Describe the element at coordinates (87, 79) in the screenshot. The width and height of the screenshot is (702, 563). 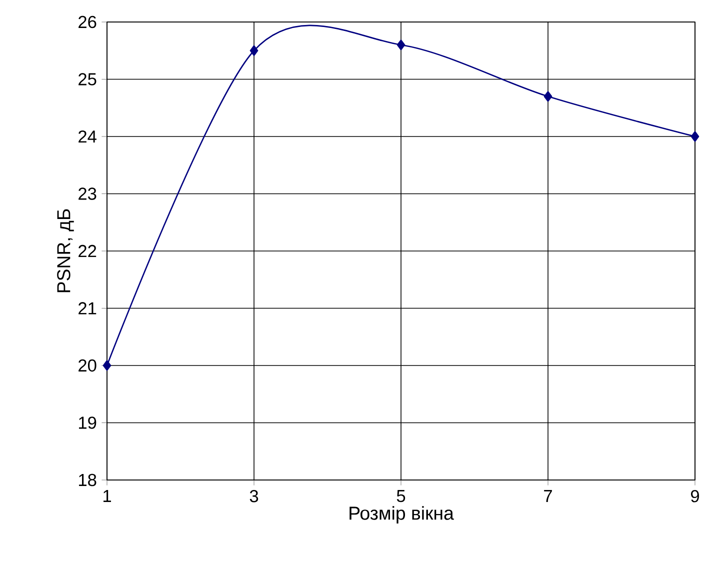
I see `y-tick-label: 25` at that location.